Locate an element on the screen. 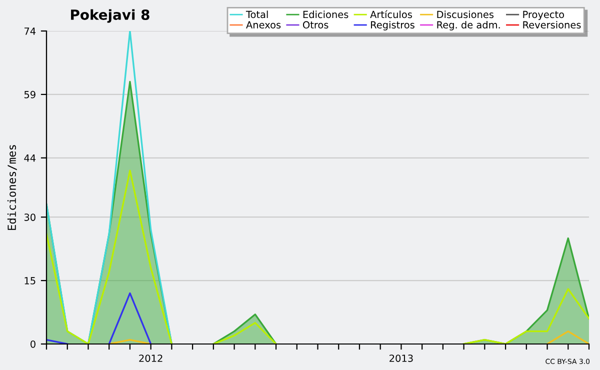 The width and height of the screenshot is (600, 370). x-tick-label: 2012 is located at coordinates (150, 358).